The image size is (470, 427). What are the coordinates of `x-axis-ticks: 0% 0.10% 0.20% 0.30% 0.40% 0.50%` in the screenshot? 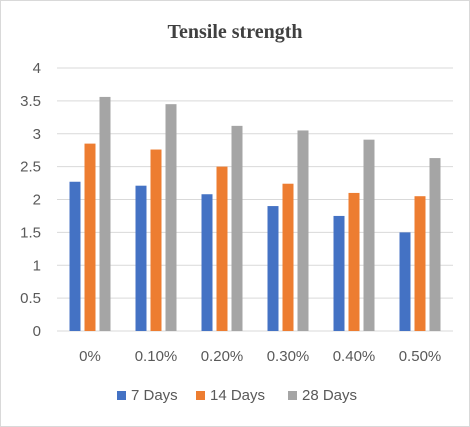 It's located at (260, 356).